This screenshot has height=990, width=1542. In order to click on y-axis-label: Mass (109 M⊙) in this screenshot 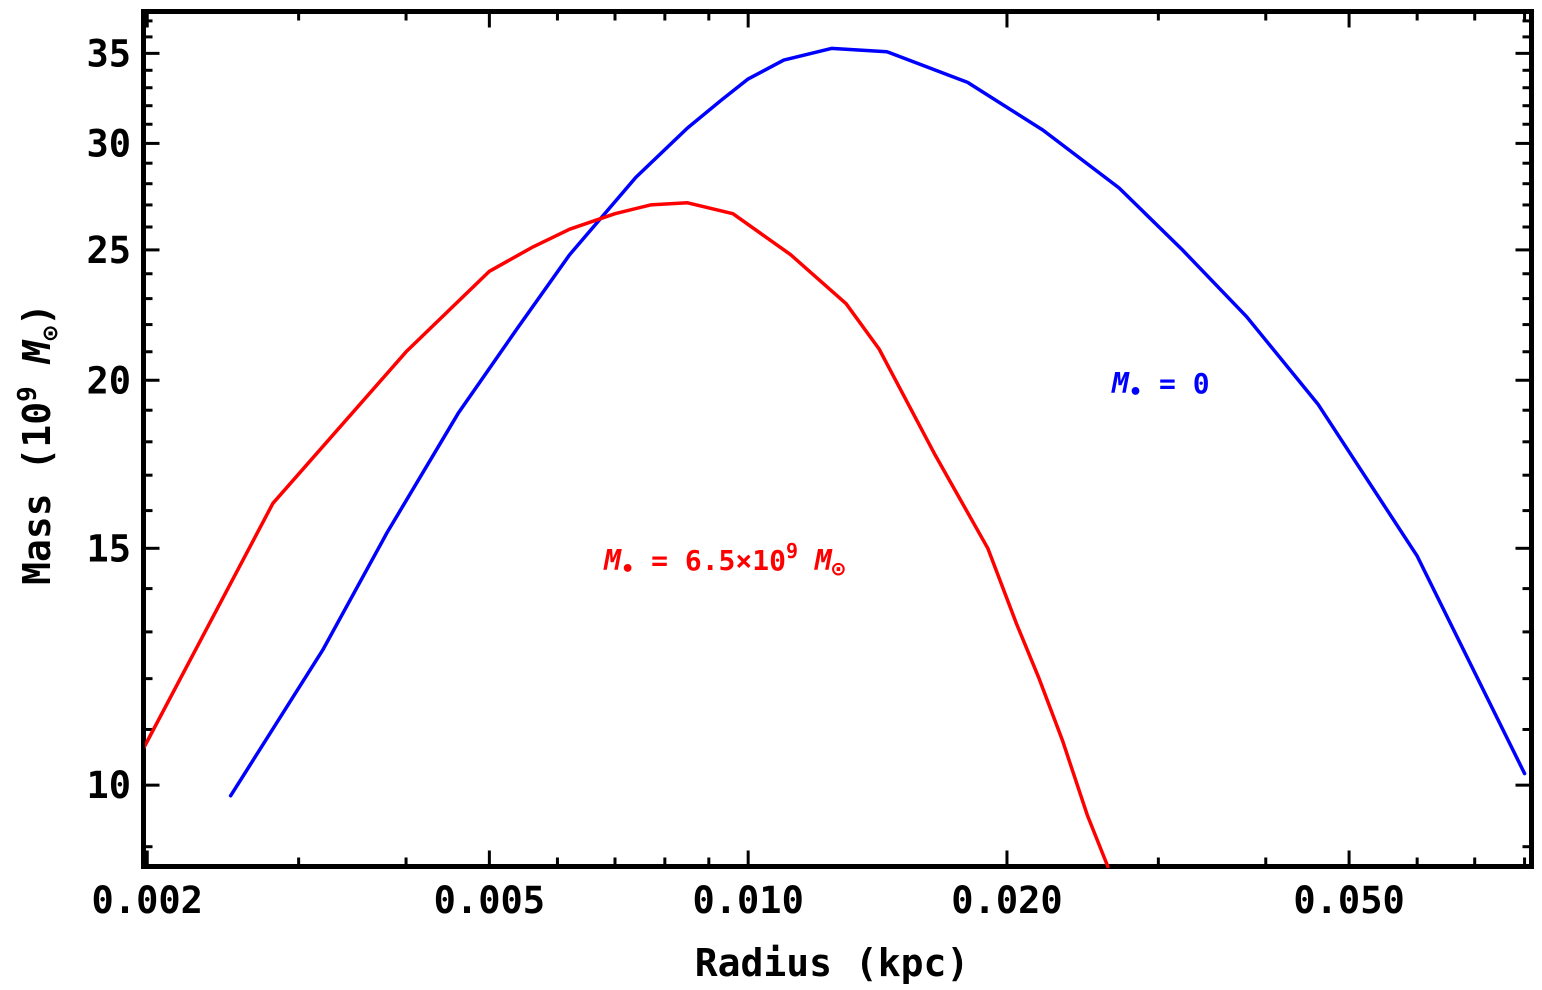, I will do `click(38, 444)`.